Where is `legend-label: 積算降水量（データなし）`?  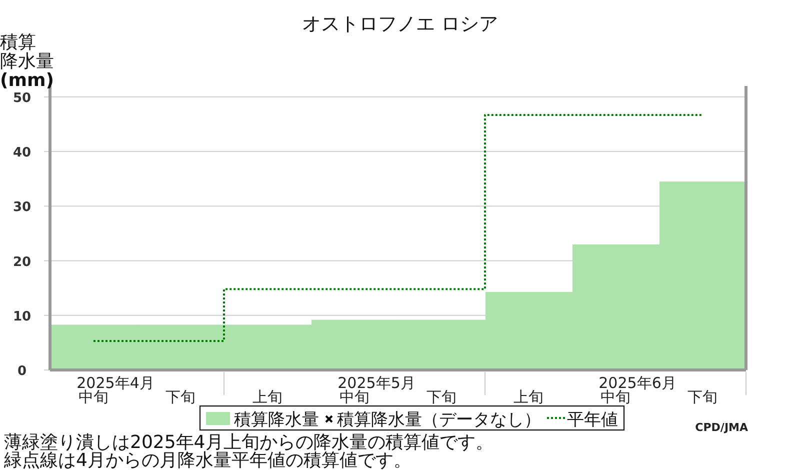 legend-label: 積算降水量（データなし） is located at coordinates (439, 420).